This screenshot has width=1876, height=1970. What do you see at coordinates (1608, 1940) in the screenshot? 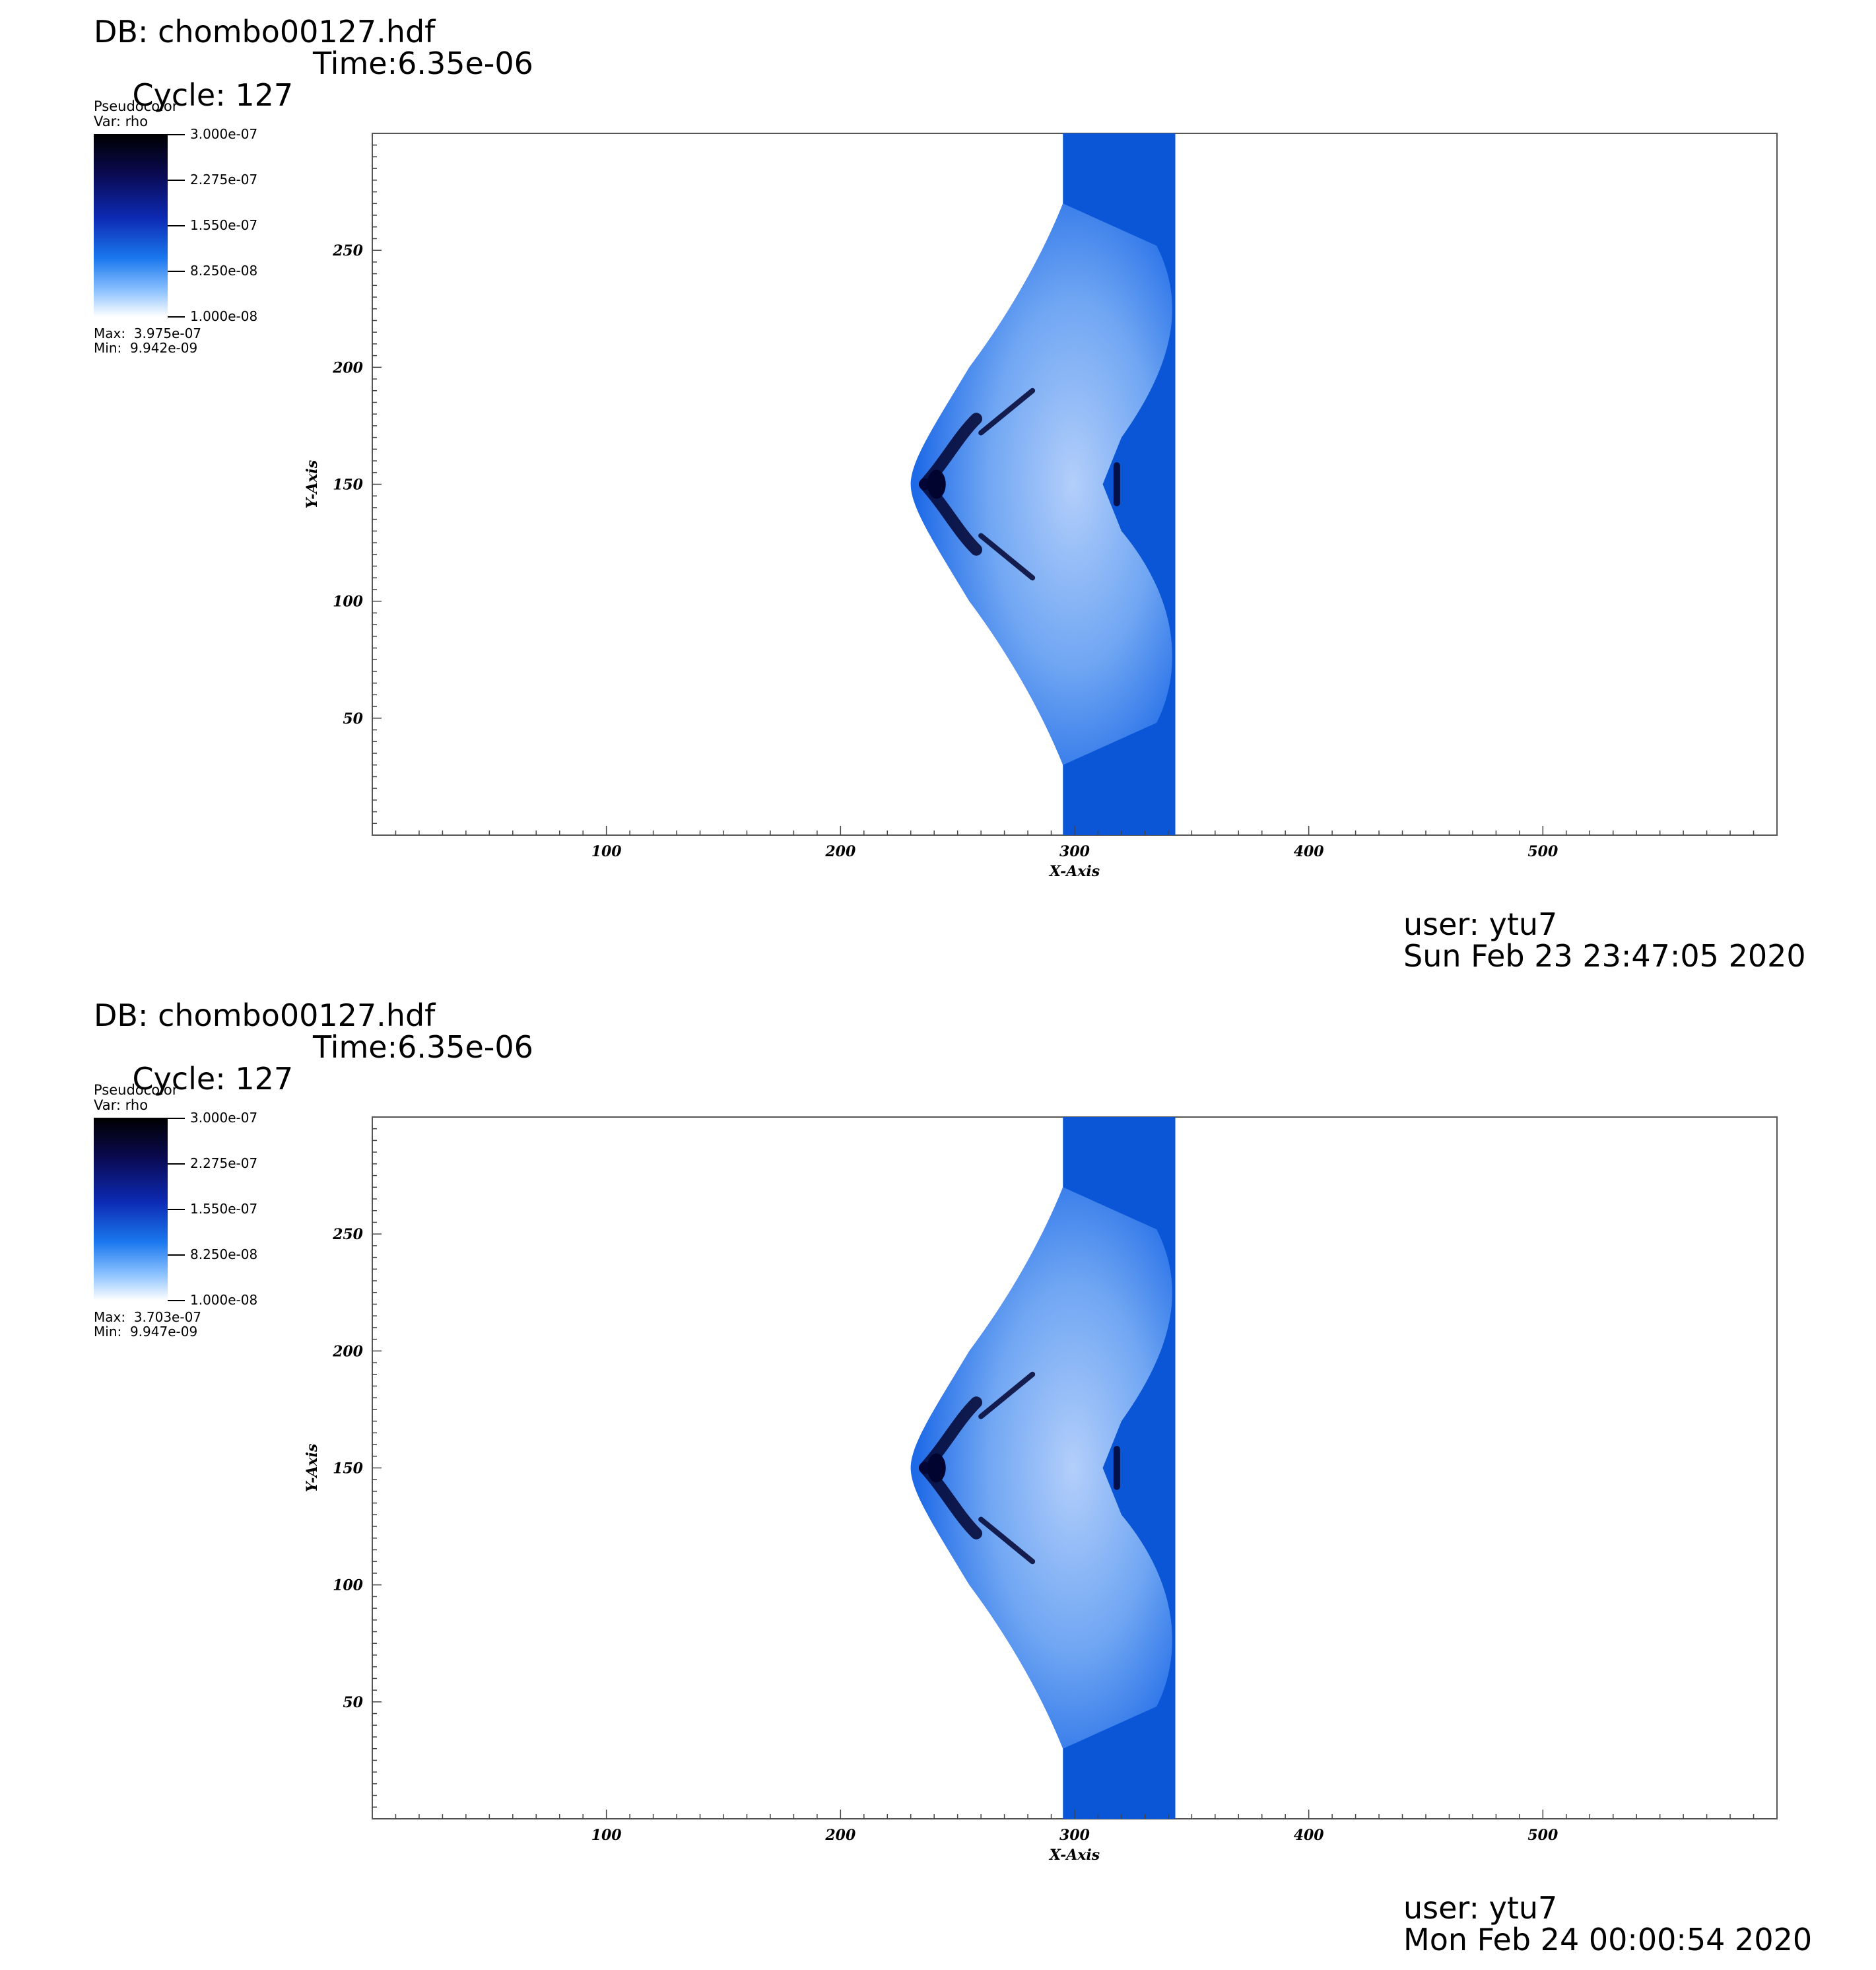
I see `date-label: Mon Feb 24 00:00:54 2020` at bounding box center [1608, 1940].